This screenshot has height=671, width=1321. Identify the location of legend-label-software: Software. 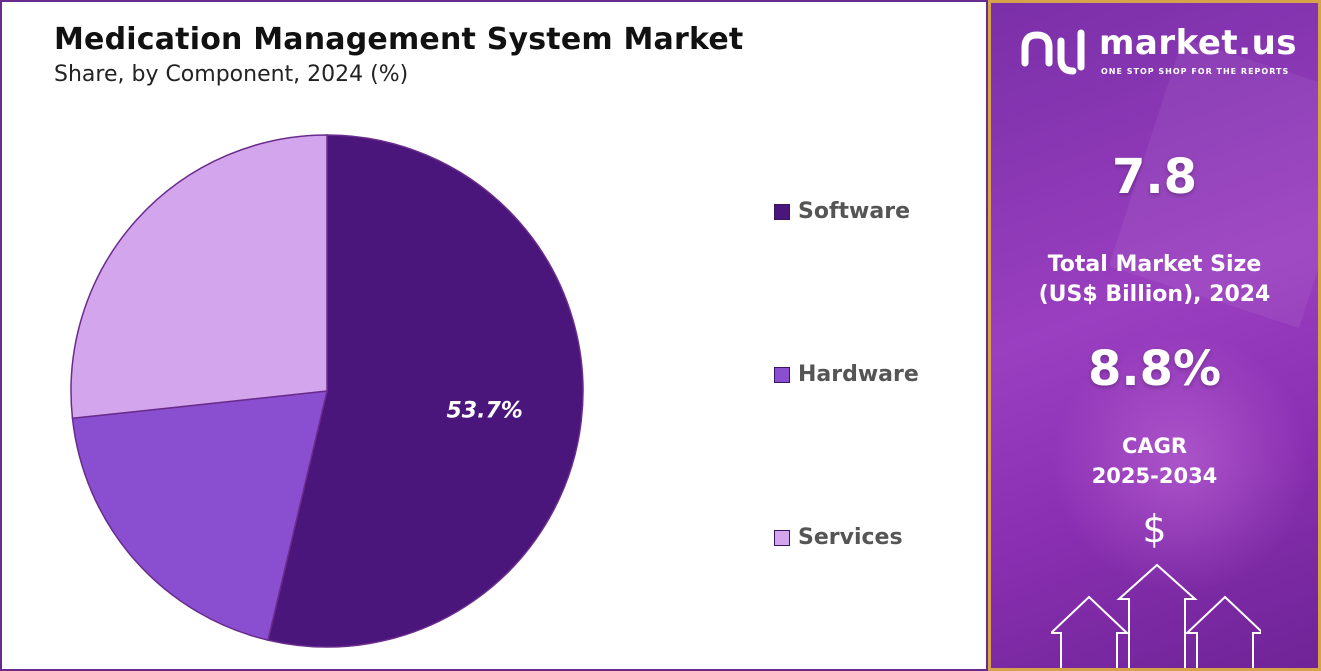
(854, 211).